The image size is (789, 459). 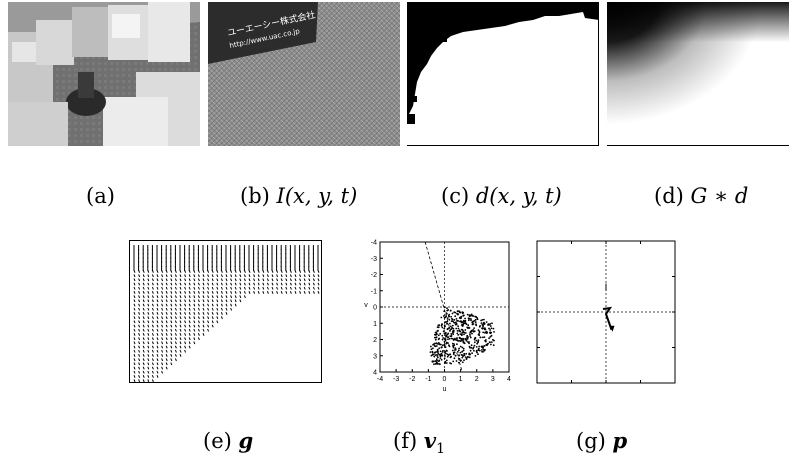 I want to click on photo-a-robot-boxes, so click(x=104, y=74).